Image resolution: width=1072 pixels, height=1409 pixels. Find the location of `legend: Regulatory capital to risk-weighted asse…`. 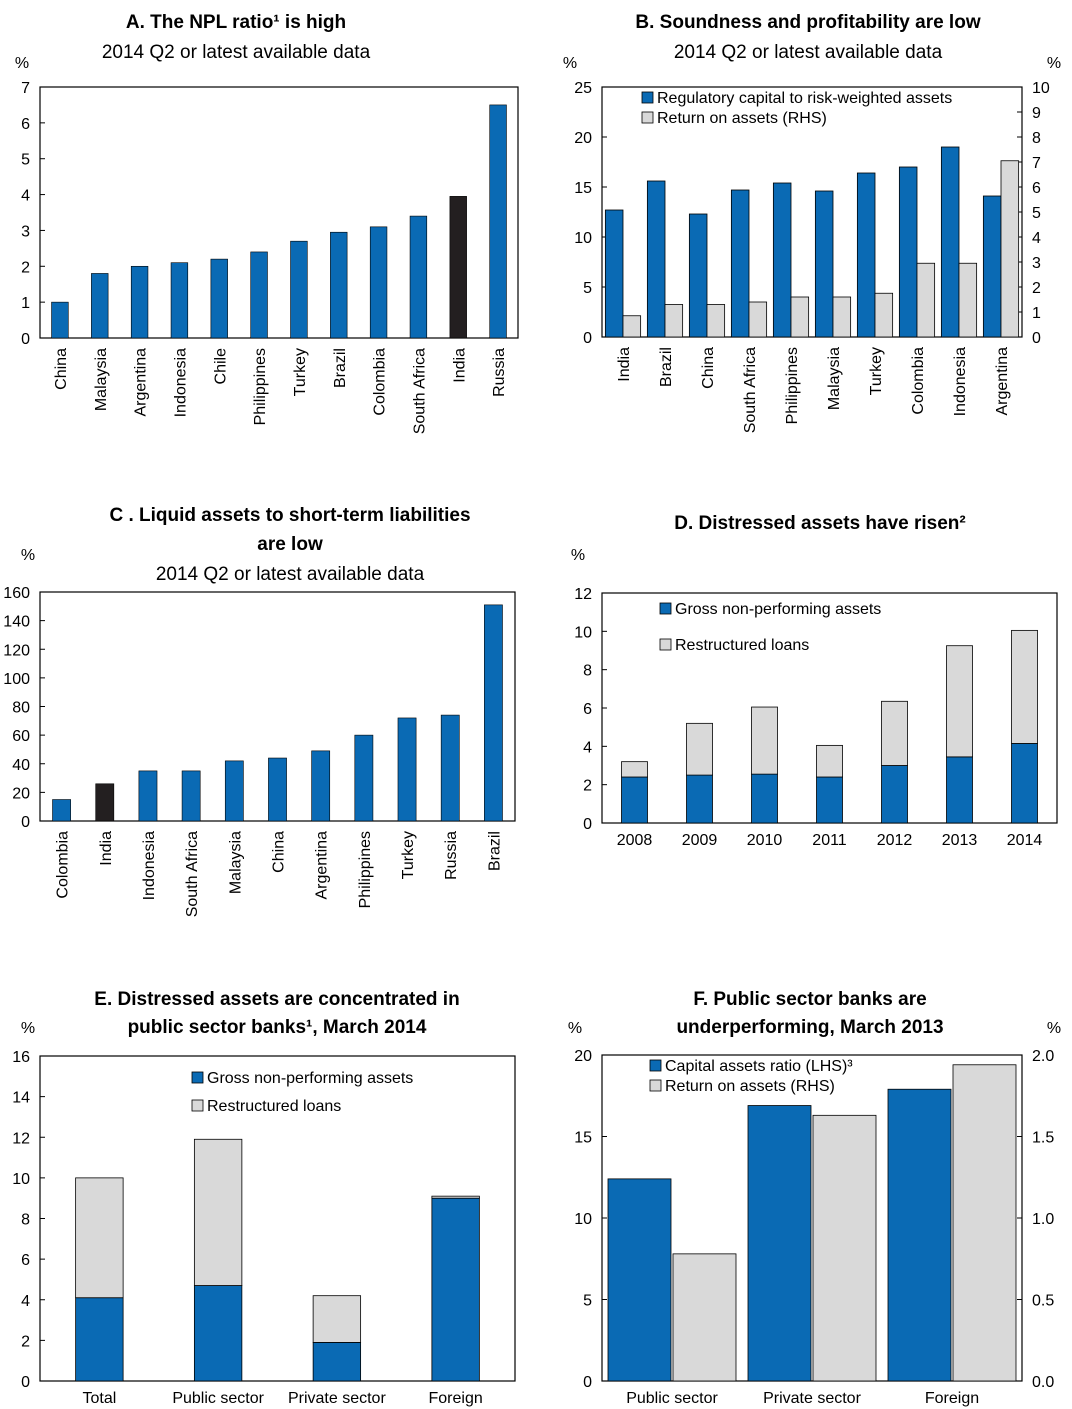

legend: Regulatory capital to risk-weighted asse… is located at coordinates (796, 108).